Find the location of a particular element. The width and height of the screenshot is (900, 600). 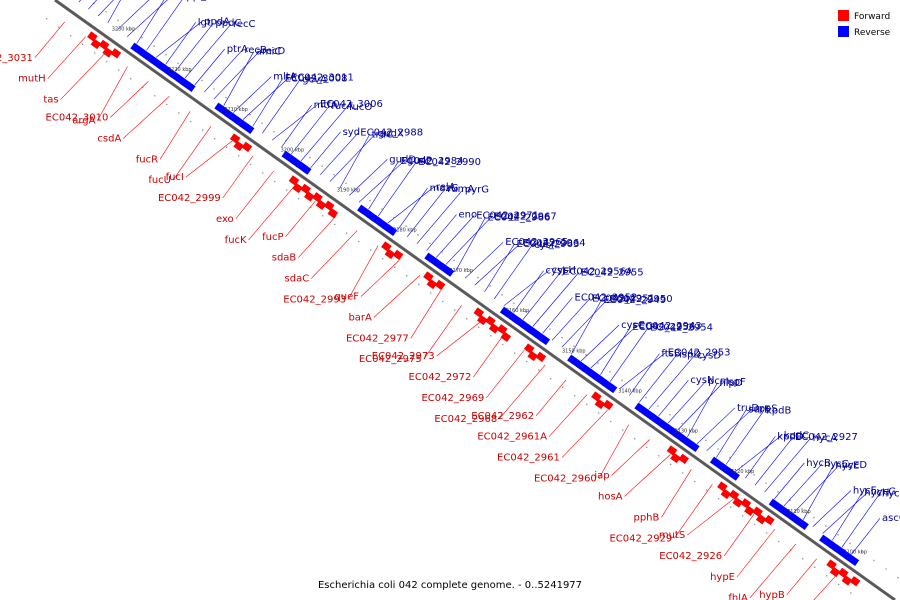

forward-gene-label: fucK is located at coordinates (236, 240).